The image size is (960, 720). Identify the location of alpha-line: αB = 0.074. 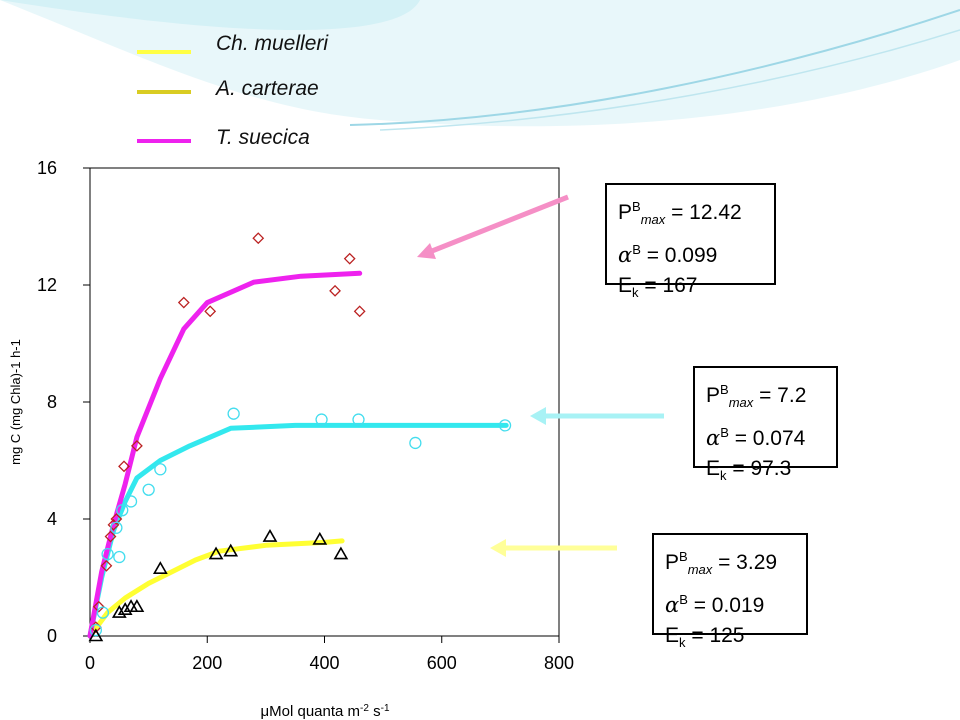
(756, 438).